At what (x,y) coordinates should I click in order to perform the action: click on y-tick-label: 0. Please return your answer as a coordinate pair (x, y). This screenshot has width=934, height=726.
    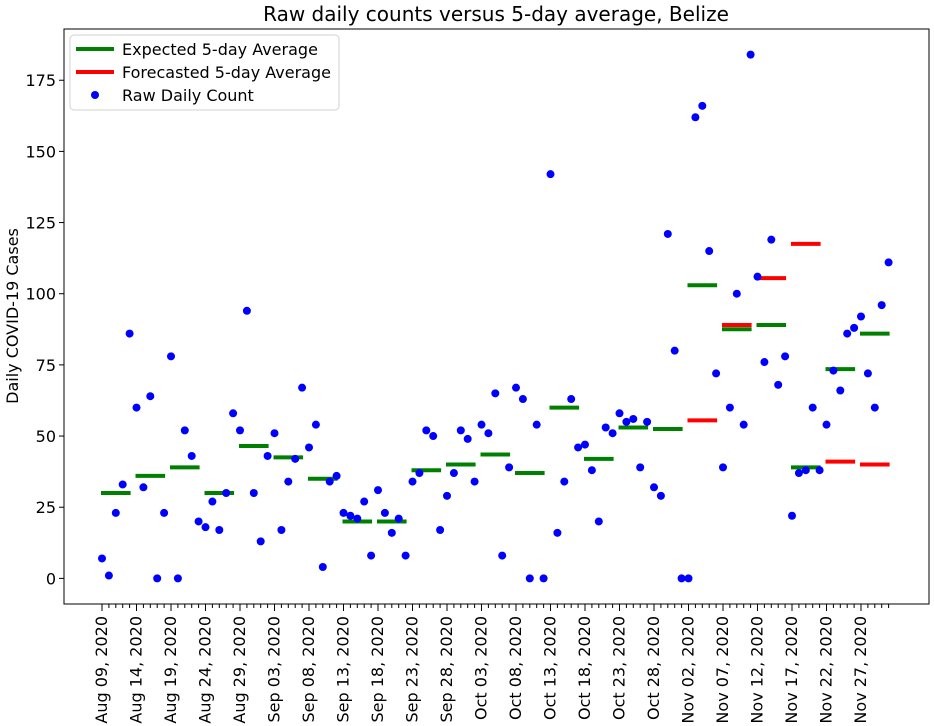
    Looking at the image, I should click on (51, 578).